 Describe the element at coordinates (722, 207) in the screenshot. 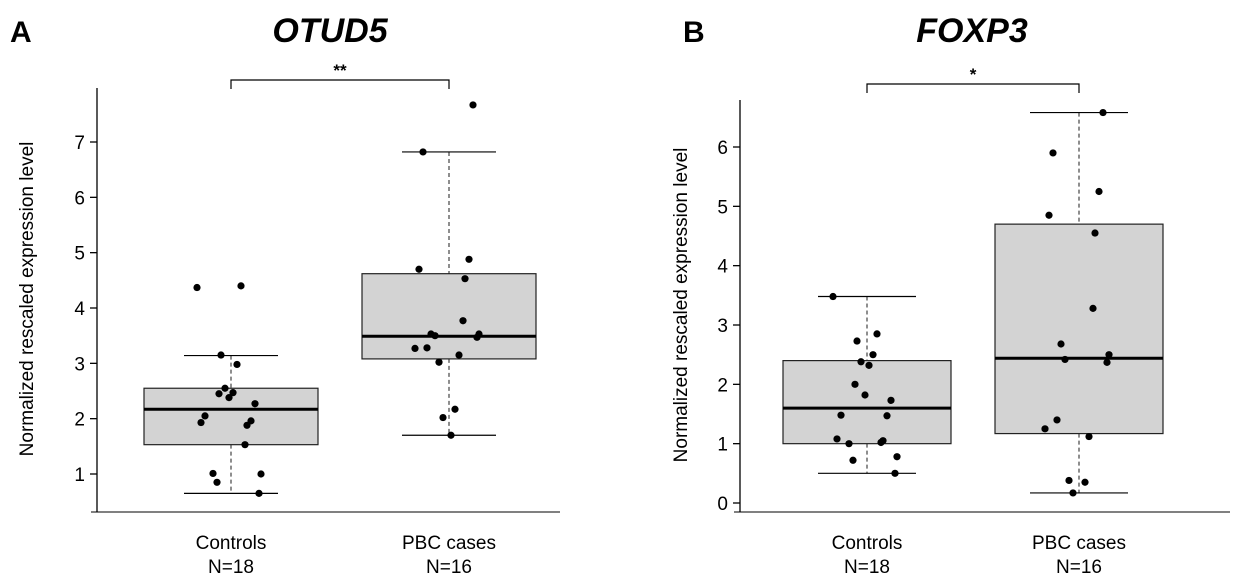

I see `panel-b-y-tick-label: 5` at that location.